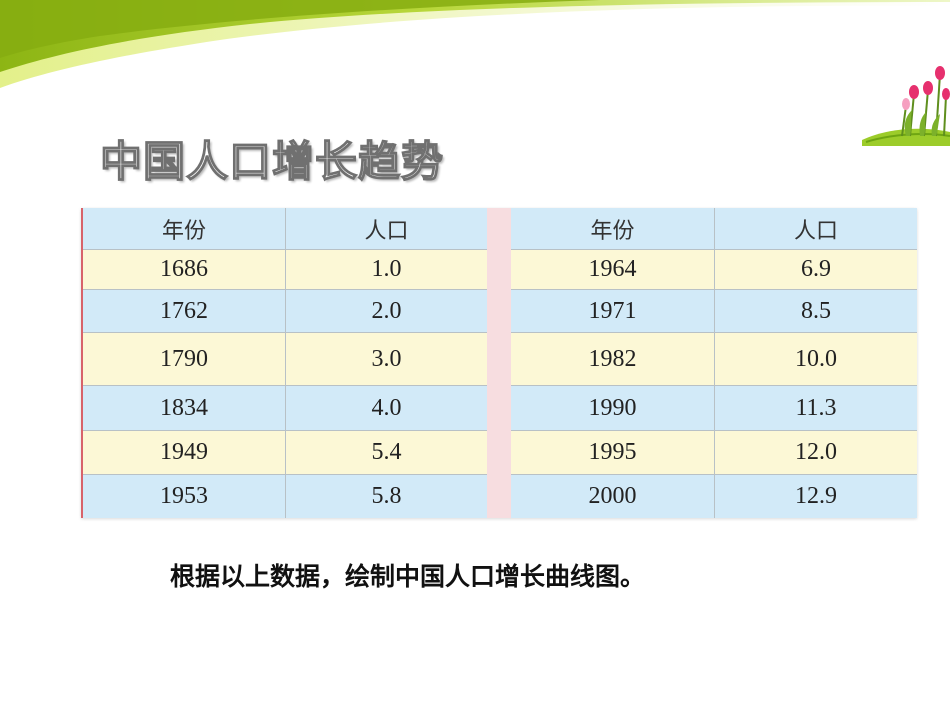 The width and height of the screenshot is (950, 713). What do you see at coordinates (272, 161) in the screenshot?
I see `page-title: 中国人口增长趋势` at bounding box center [272, 161].